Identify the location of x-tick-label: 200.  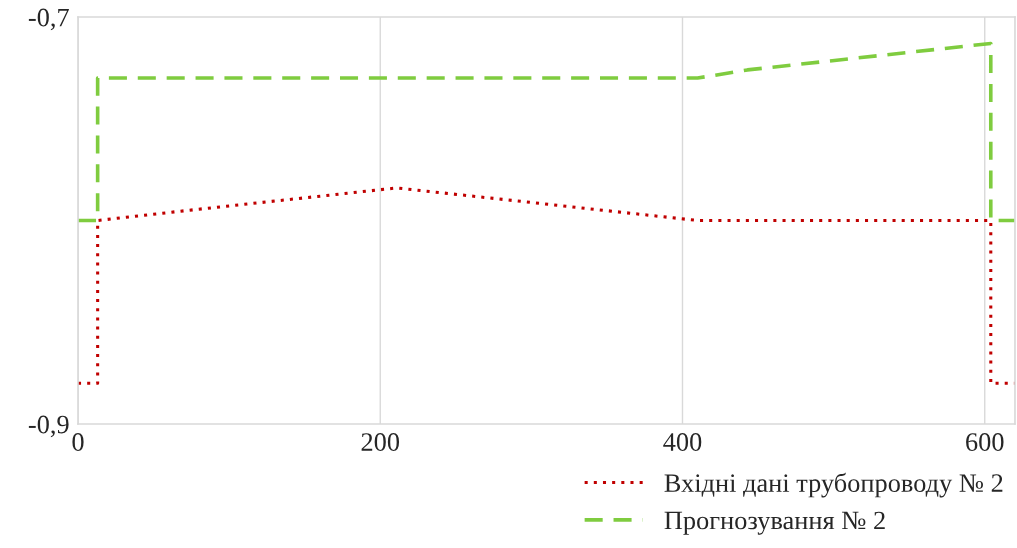
(380, 442).